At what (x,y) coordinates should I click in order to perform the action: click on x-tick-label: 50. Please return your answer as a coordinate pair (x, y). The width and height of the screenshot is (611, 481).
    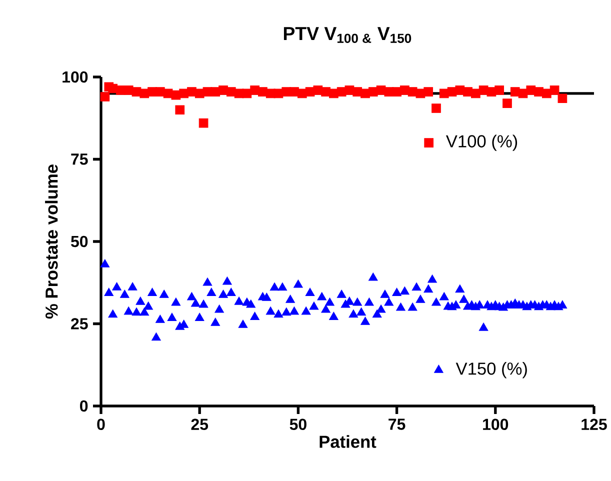
    Looking at the image, I should click on (298, 424).